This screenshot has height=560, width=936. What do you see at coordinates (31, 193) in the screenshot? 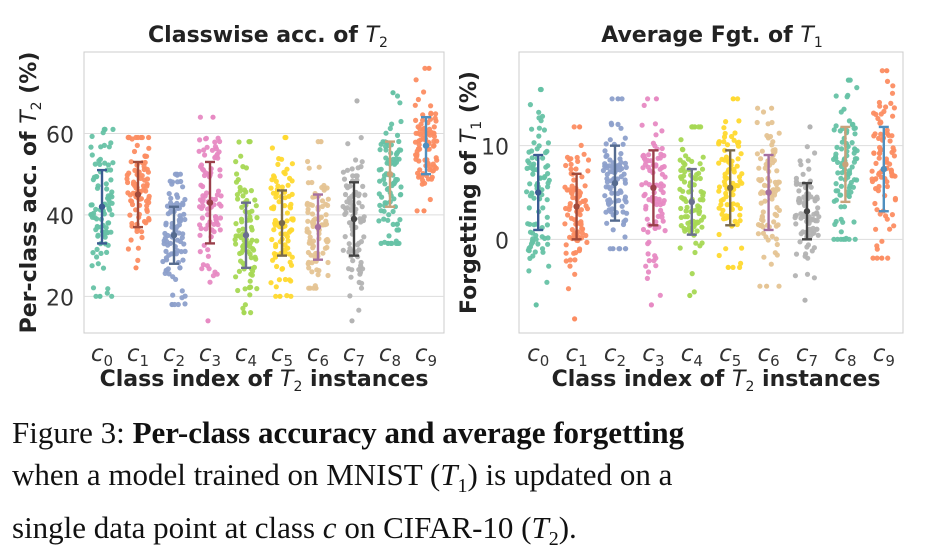
I see `y-axis-label: Per-class acc. of T2 (%)` at bounding box center [31, 193].